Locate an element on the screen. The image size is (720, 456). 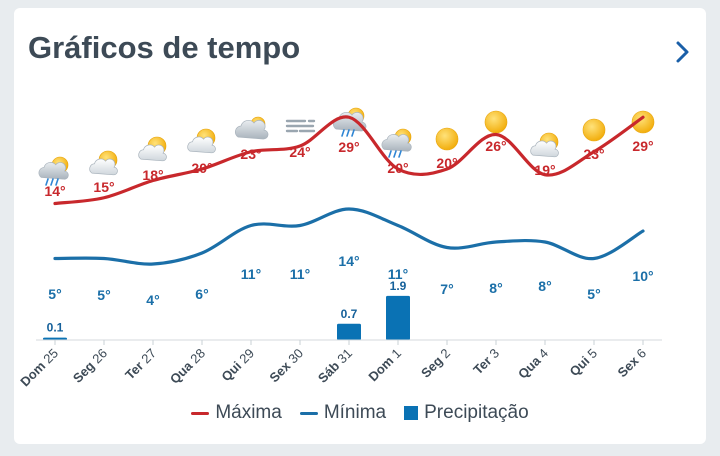
precip-label: 0.7 is located at coordinates (349, 314).